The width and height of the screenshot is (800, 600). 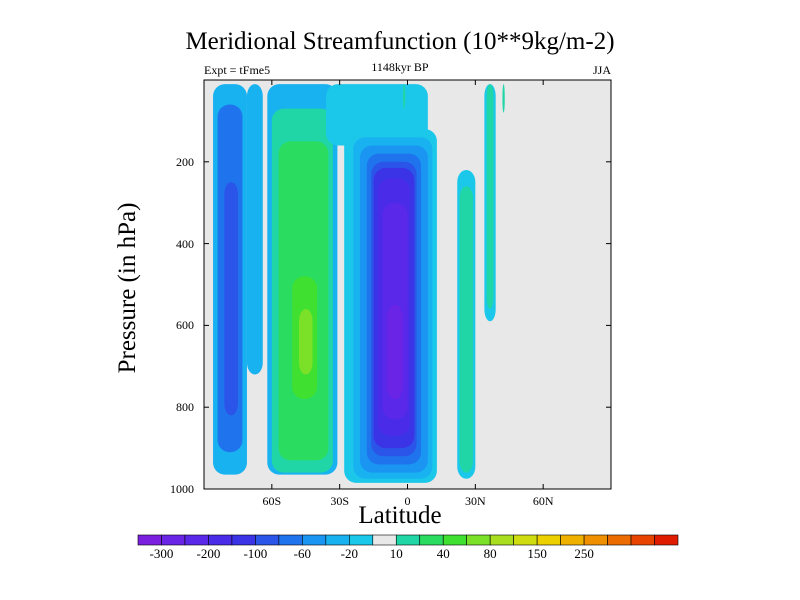 I want to click on x-tick-label-4: 60N, so click(x=543, y=501).